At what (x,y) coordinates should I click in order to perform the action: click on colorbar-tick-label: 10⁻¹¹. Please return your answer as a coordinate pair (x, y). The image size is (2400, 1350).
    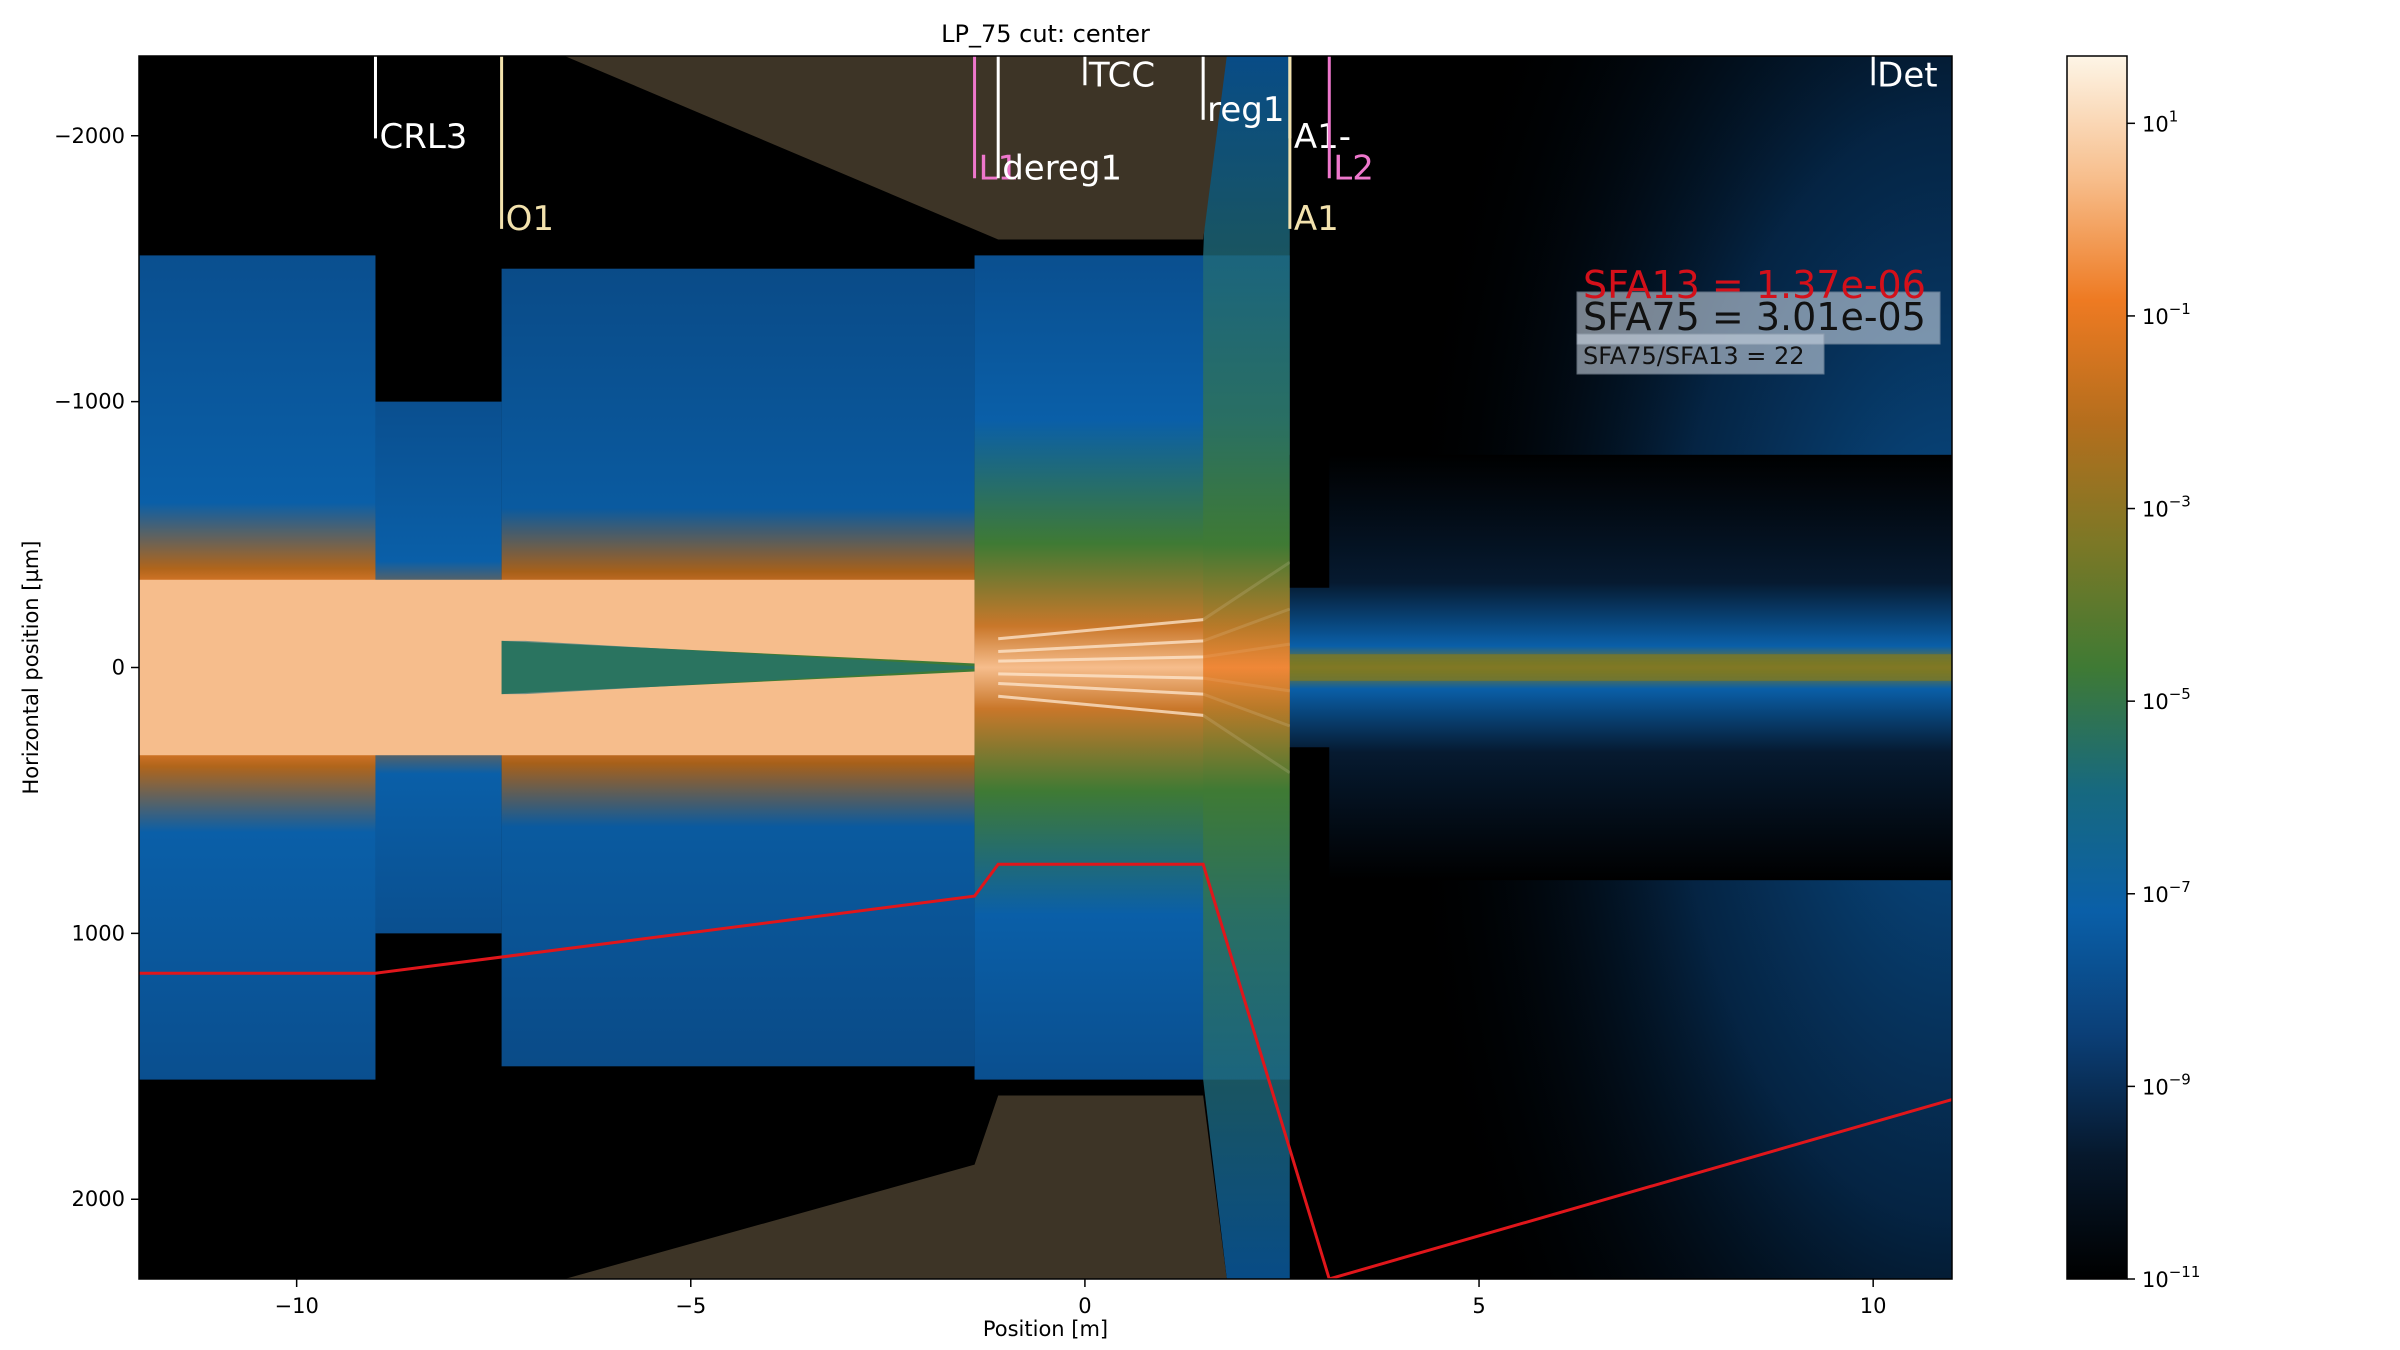
    Looking at the image, I should click on (2171, 1277).